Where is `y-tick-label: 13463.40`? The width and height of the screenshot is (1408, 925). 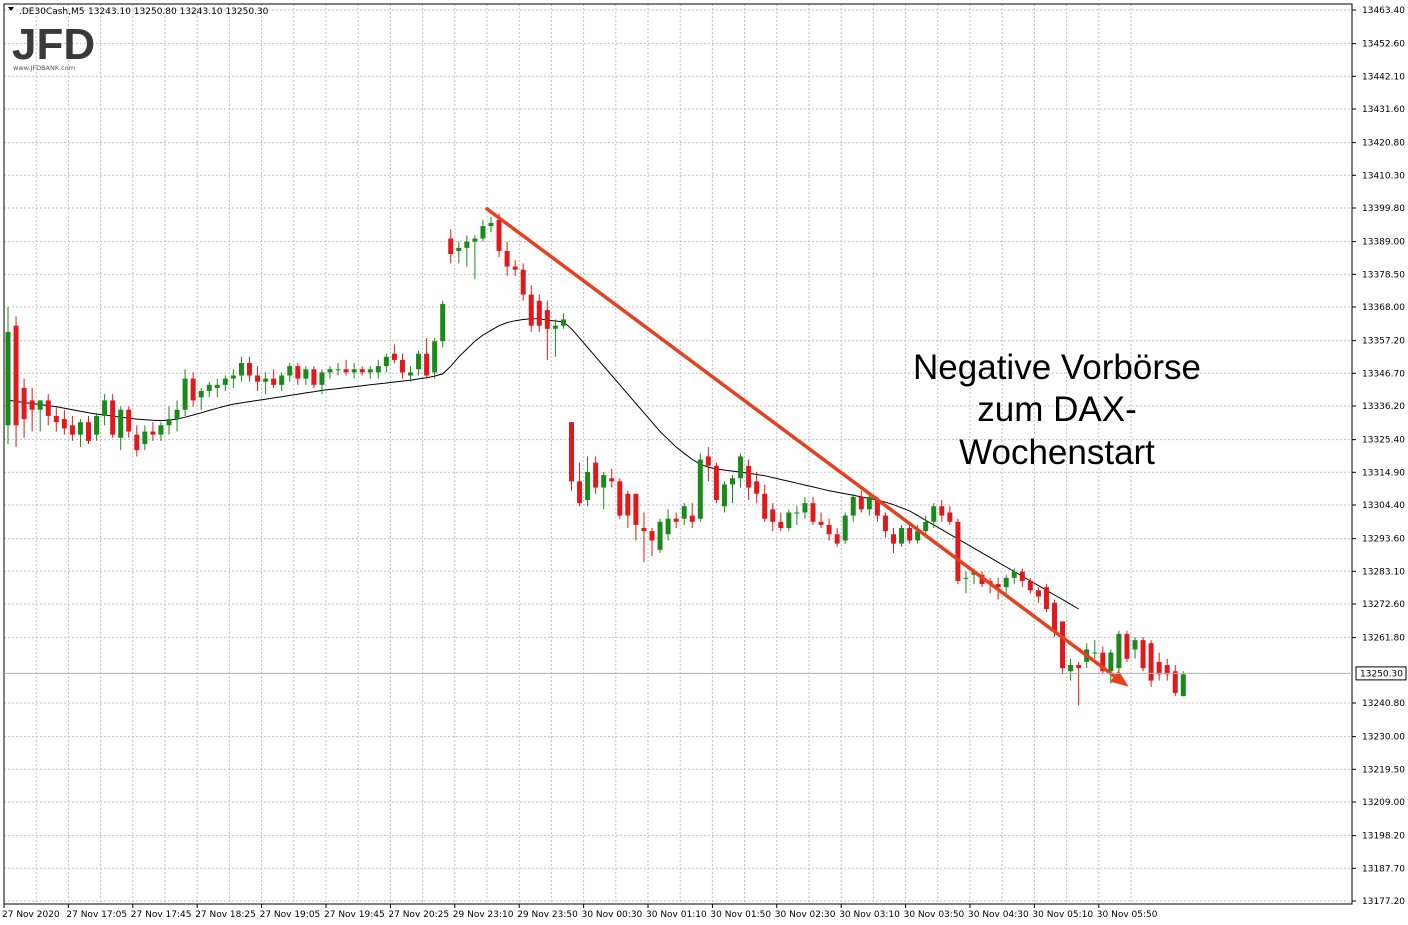
y-tick-label: 13463.40 is located at coordinates (1383, 11).